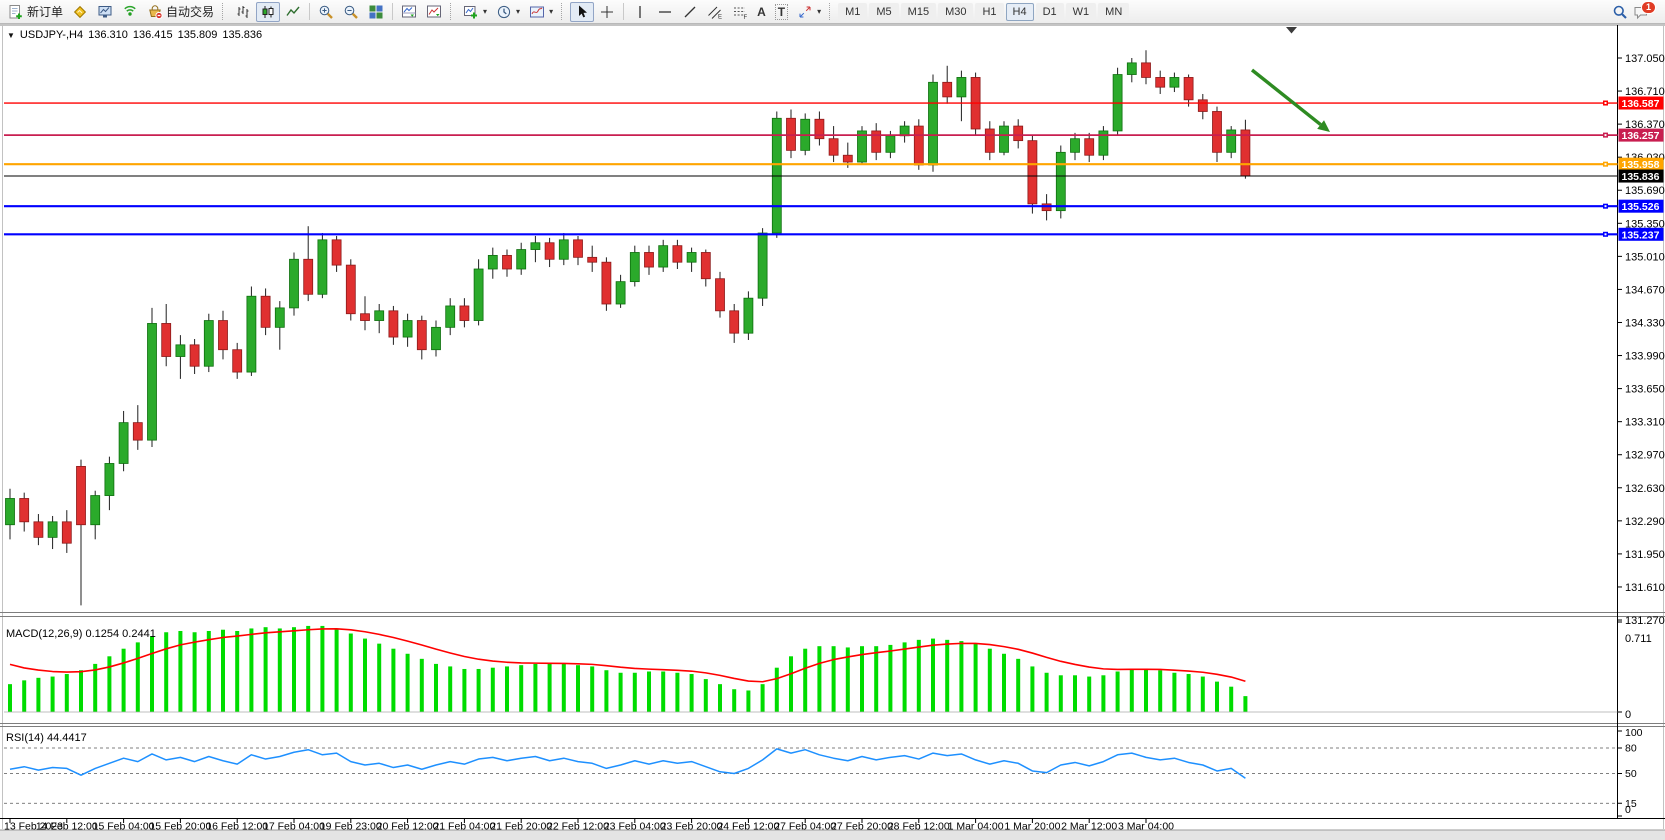 The height and width of the screenshot is (840, 1665). I want to click on new-chart-button: ▾, so click(475, 12).